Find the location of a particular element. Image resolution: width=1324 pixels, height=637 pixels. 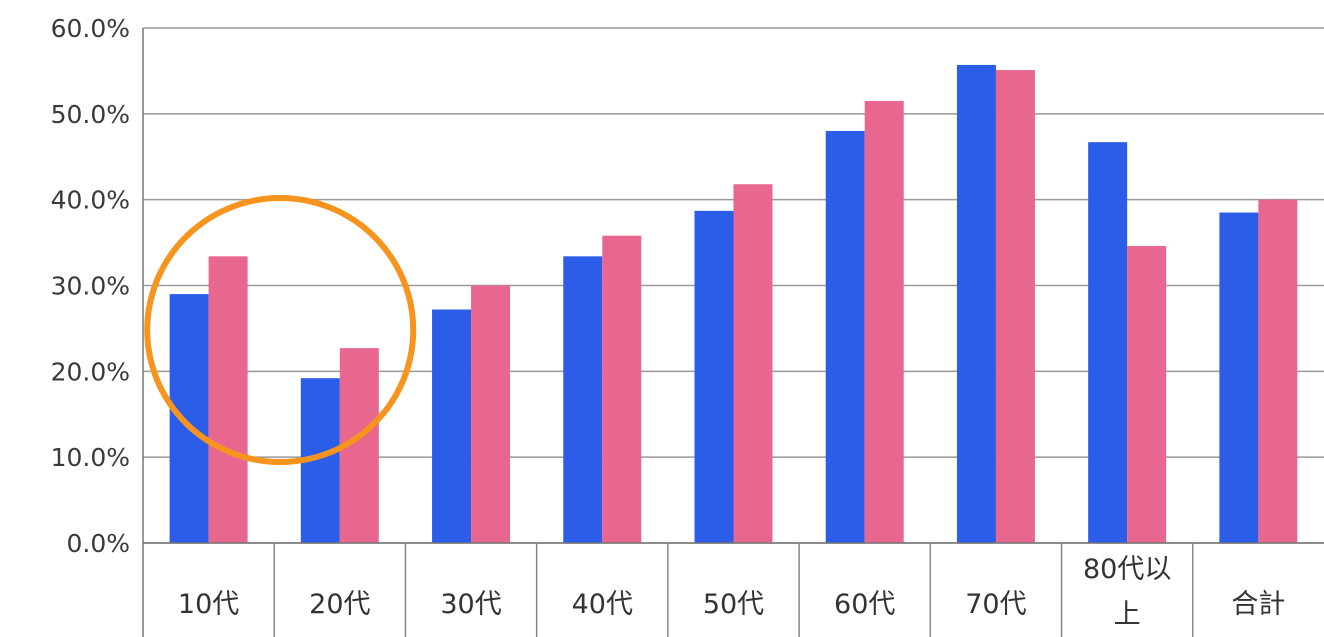

y-tick-label: 40.0% is located at coordinates (90, 200).